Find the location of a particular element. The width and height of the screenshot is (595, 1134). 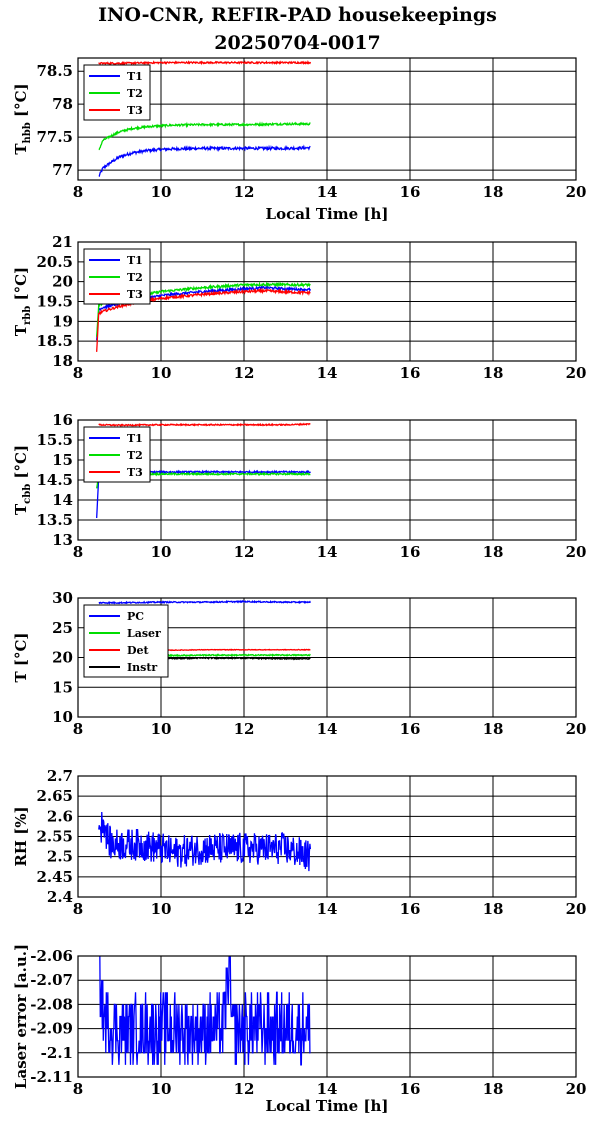

y-tick-label: -2.11 is located at coordinates (51, 1077).